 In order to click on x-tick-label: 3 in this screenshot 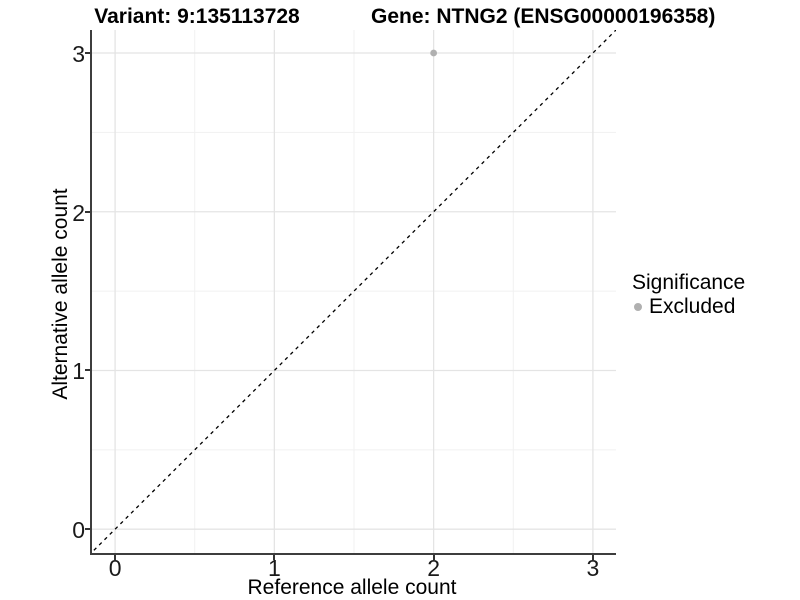, I will do `click(593, 568)`.